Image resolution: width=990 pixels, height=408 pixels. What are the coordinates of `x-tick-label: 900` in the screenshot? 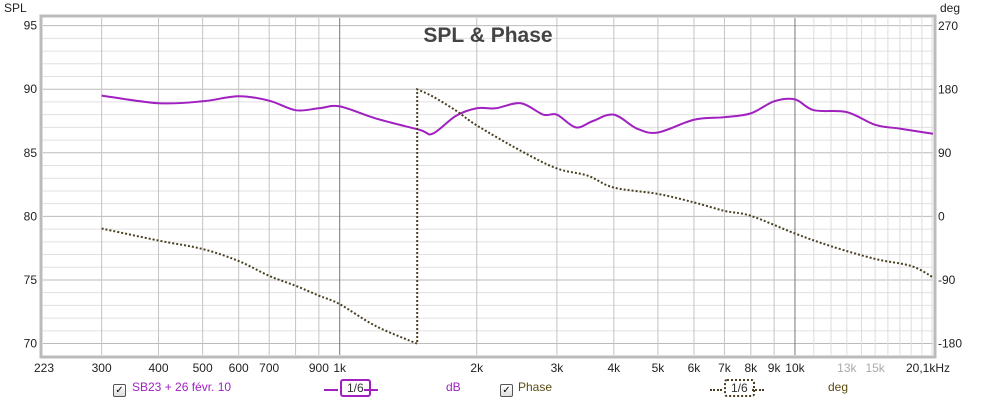 It's located at (319, 368).